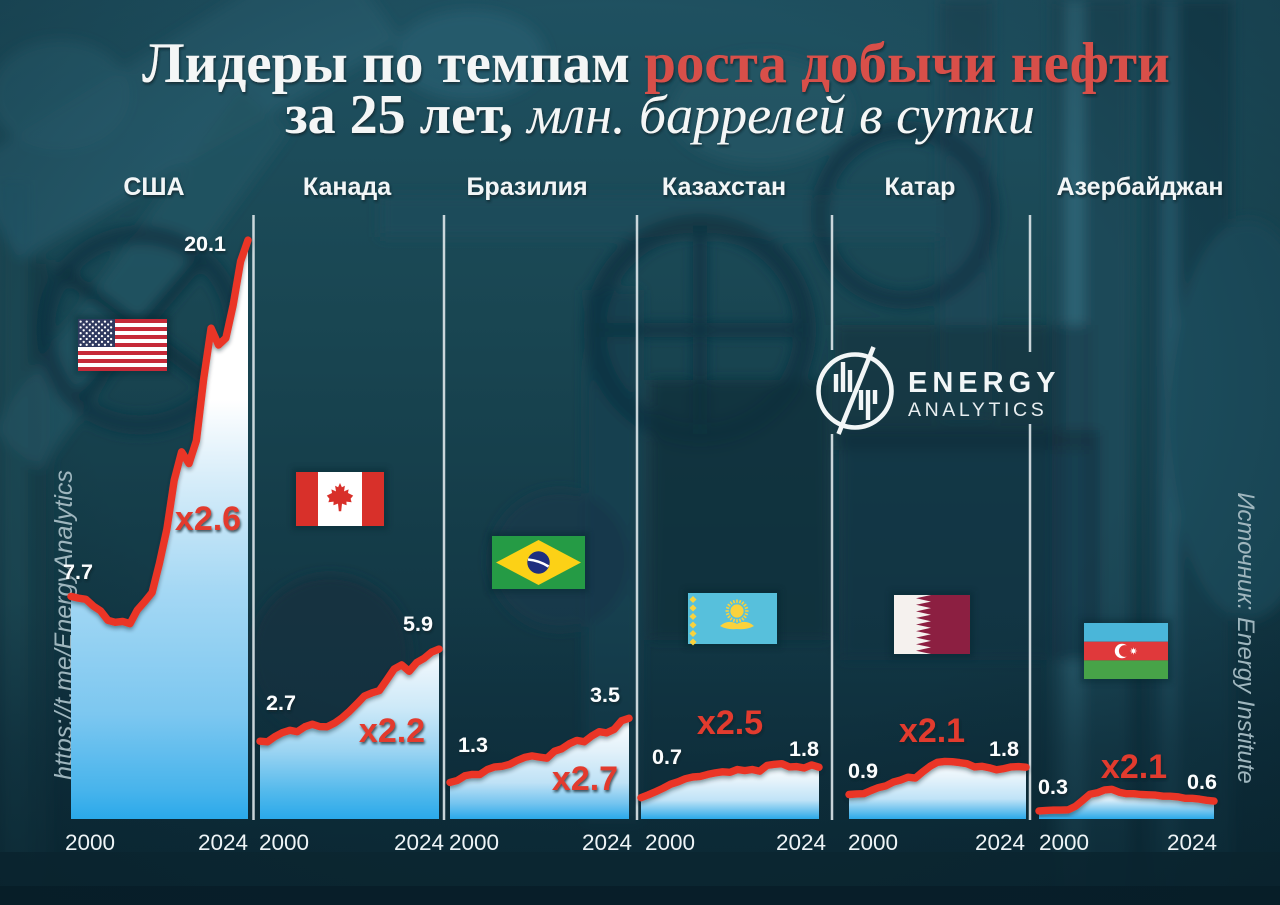 This screenshot has width=1280, height=905. I want to click on svg-text: 0.6, so click(1202, 782).